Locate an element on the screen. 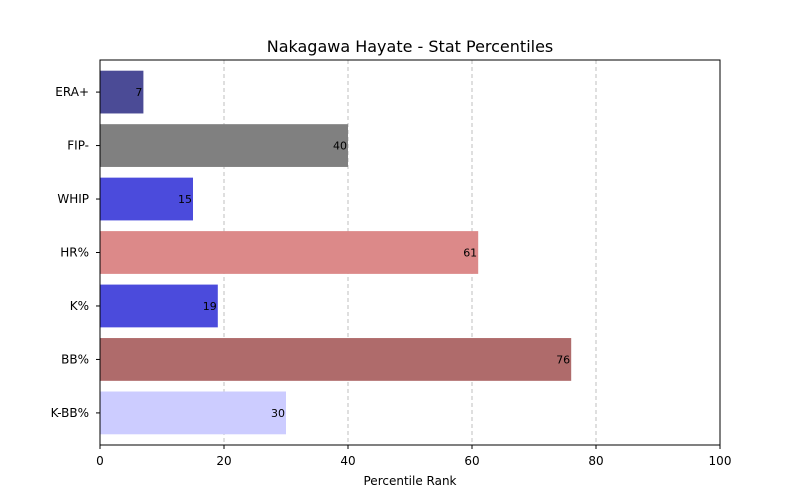 The width and height of the screenshot is (800, 500). bar-value-label: 61 is located at coordinates (470, 253).